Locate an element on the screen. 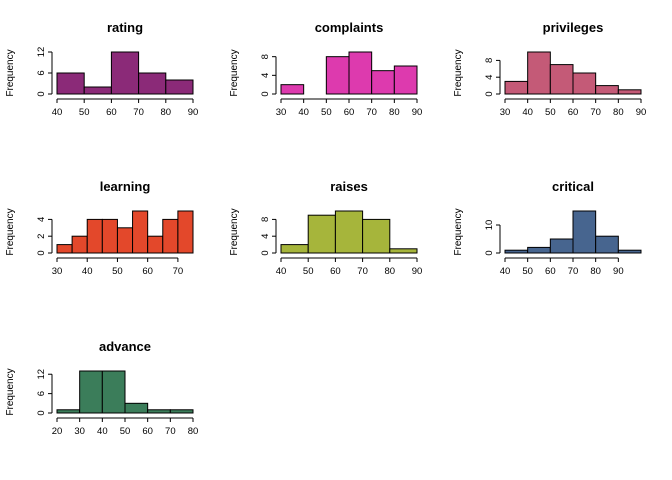 The height and width of the screenshot is (480, 672). histogram-privileges: privileges 30 40 50 60 70 80 90 0 4 8 Frequency is located at coordinates (549, 69).